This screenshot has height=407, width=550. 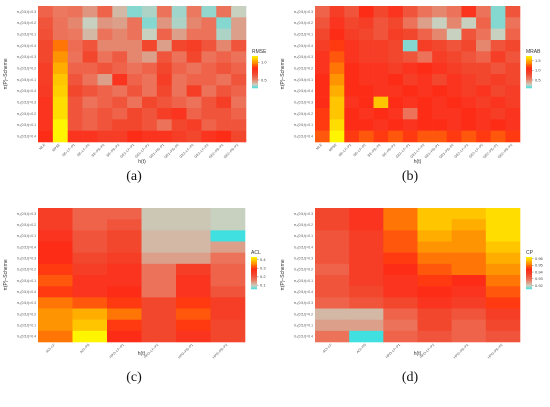 I want to click on column-tick-label: SE–LF–P1, so click(x=68, y=150).